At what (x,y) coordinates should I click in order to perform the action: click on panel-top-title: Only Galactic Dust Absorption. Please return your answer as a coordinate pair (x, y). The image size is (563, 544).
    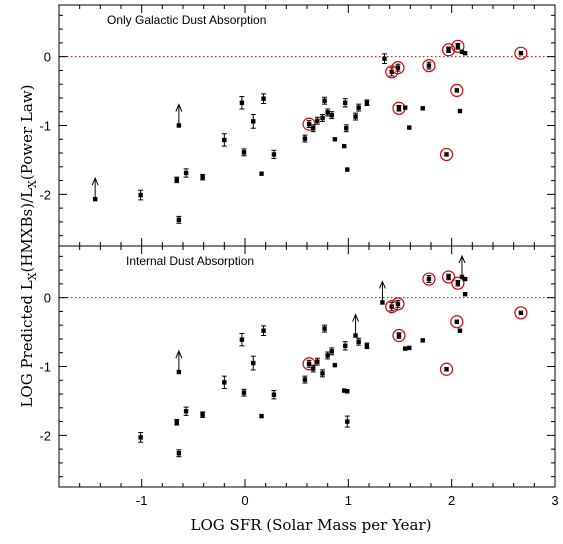
    Looking at the image, I should click on (186, 20).